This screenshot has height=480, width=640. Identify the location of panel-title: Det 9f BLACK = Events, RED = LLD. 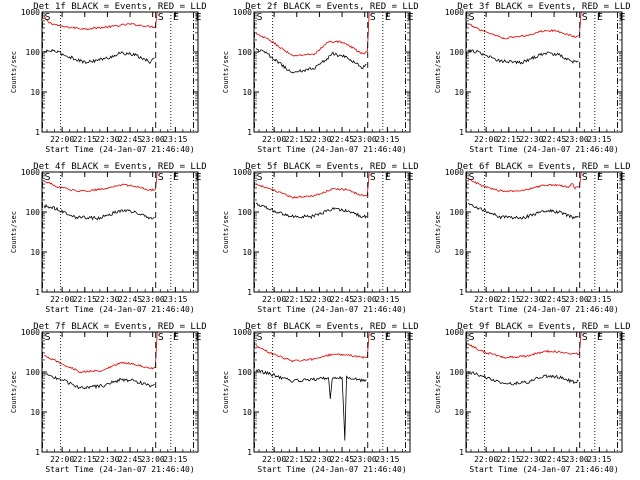
(543, 327).